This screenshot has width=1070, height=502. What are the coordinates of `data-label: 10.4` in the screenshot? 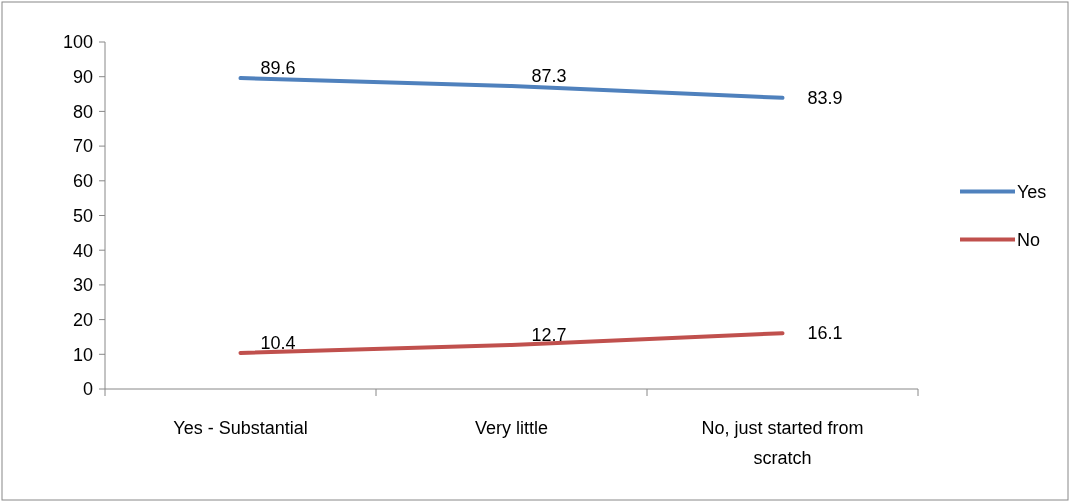 It's located at (278, 342).